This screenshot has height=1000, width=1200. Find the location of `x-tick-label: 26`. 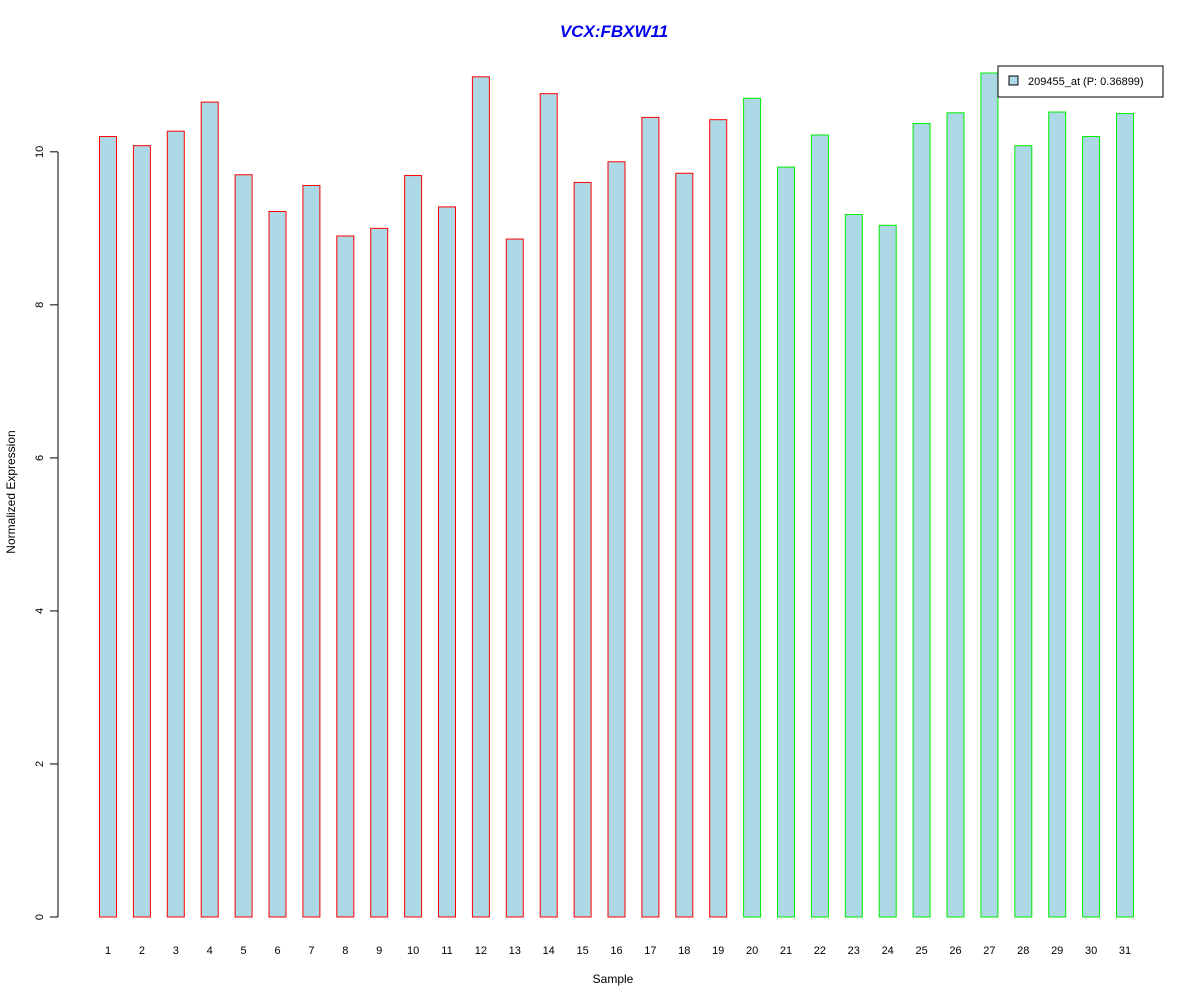

x-tick-label: 26 is located at coordinates (955, 951).